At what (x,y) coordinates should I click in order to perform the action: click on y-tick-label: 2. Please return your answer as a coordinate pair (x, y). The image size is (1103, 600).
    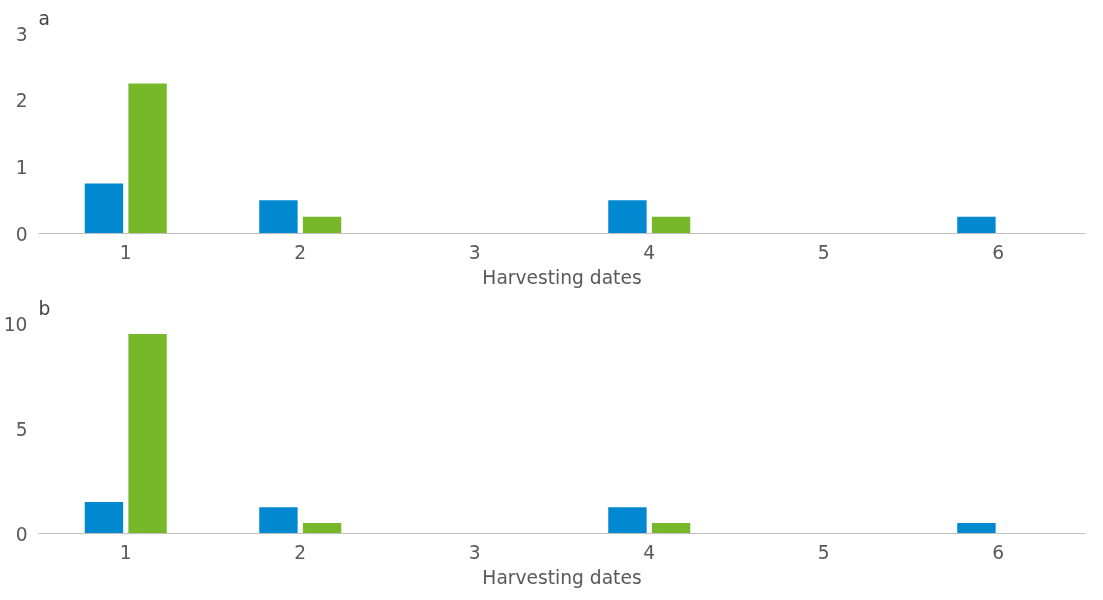
    Looking at the image, I should click on (21, 101).